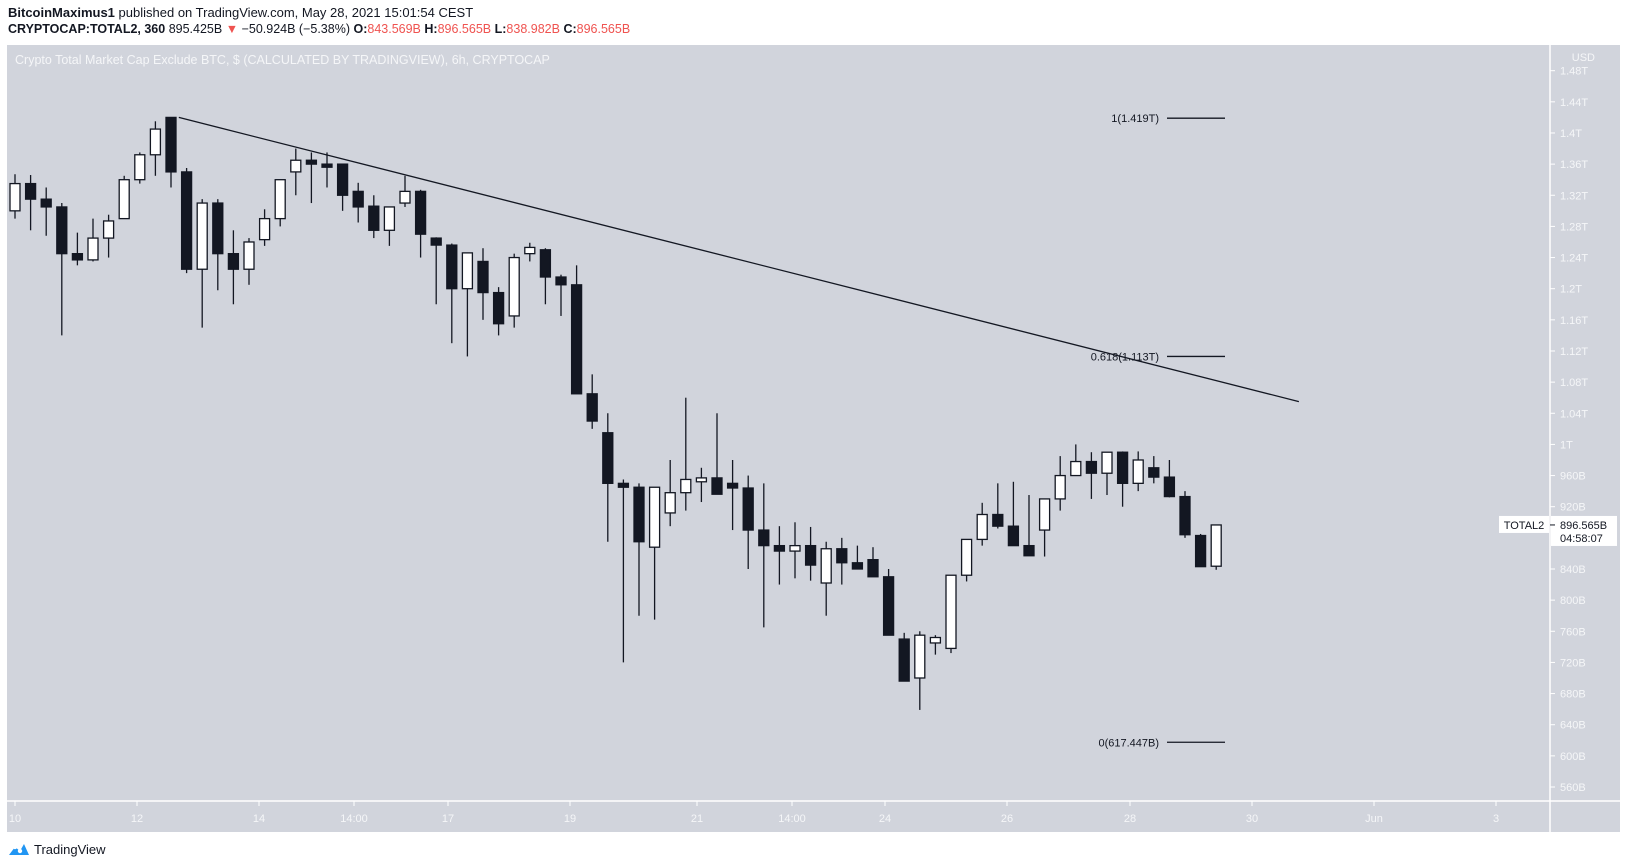 The height and width of the screenshot is (867, 1627). I want to click on close-value: 896.565B, so click(603, 29).